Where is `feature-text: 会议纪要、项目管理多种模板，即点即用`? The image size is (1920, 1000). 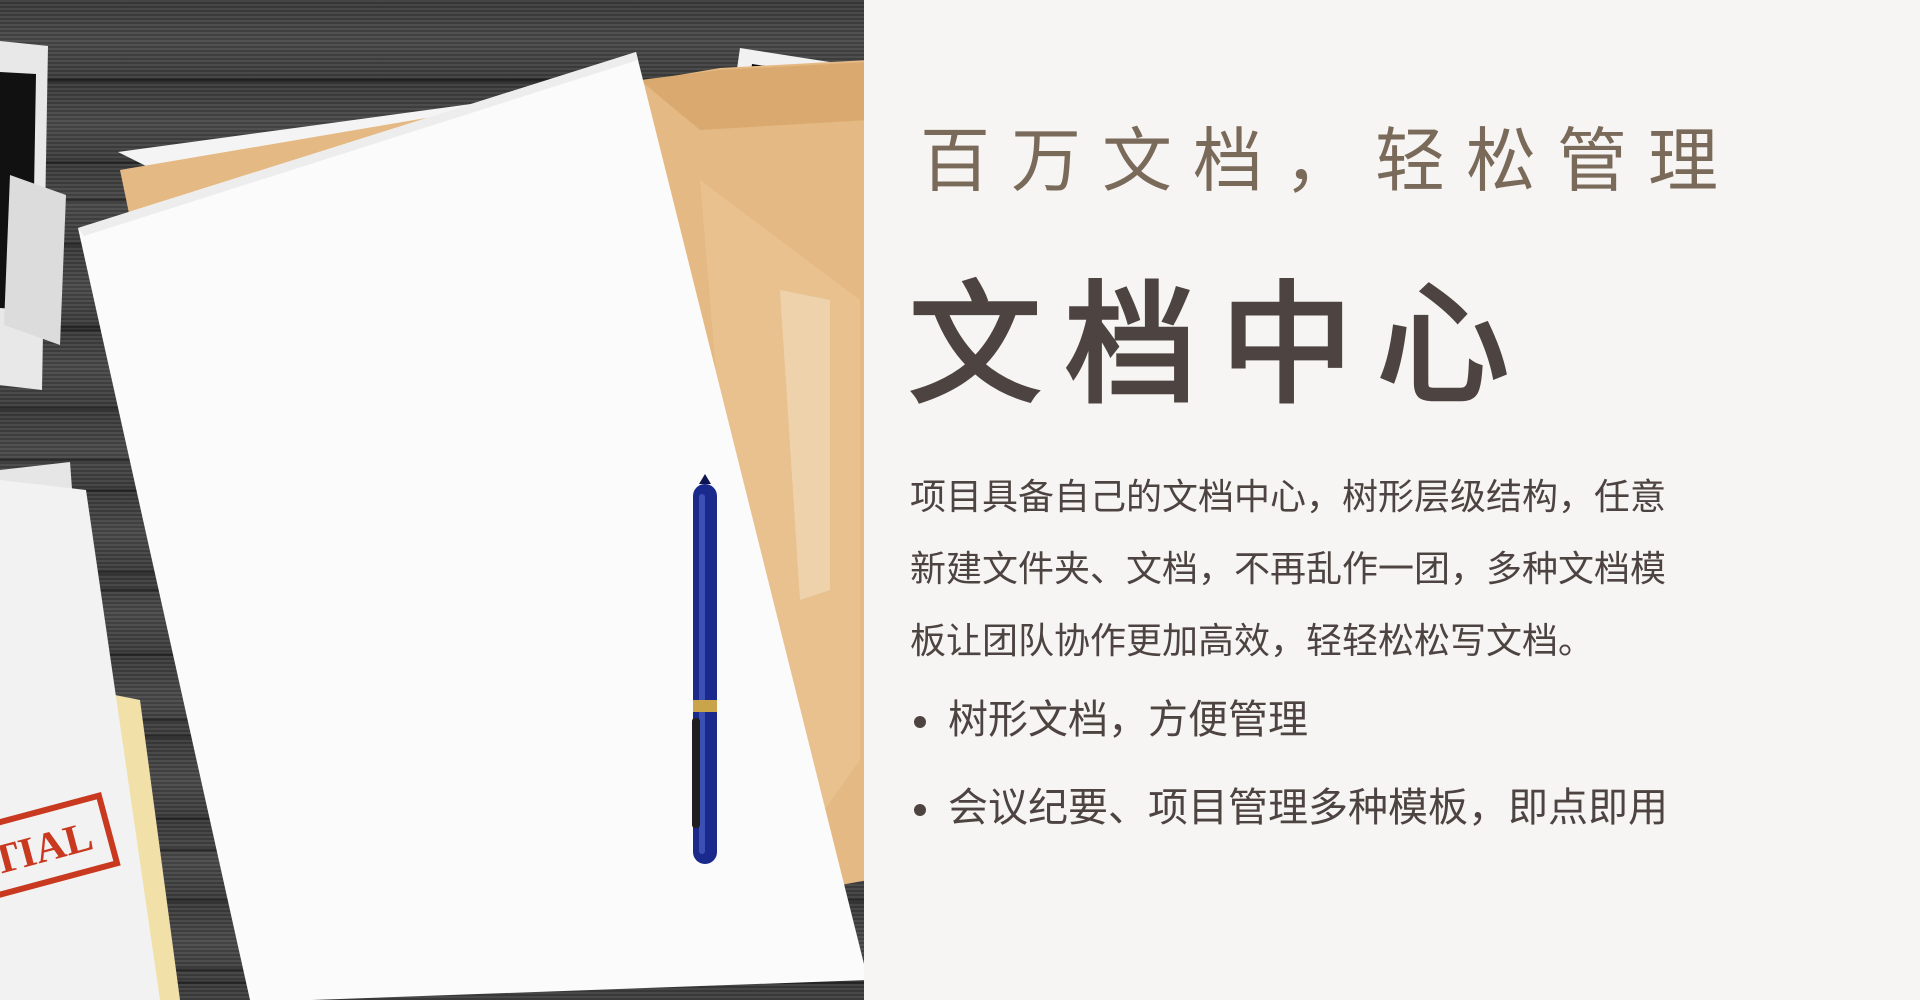 feature-text: 会议纪要、项目管理多种模板，即点即用 is located at coordinates (1308, 808).